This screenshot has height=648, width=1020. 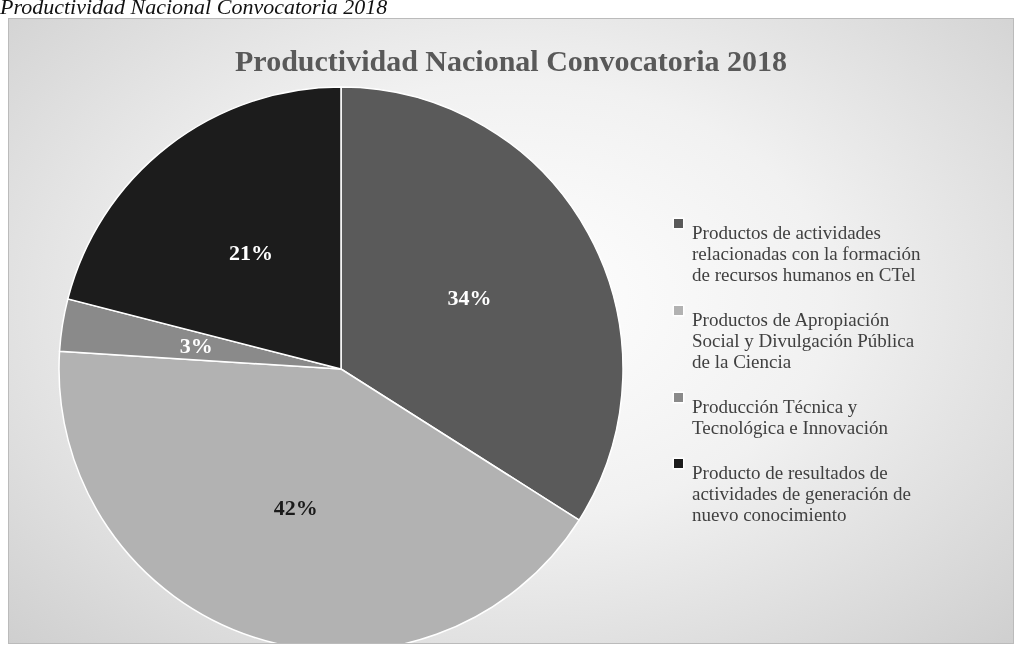 I want to click on legend-label: Productos de actividades relacionadas con la formación de recursos humanos en CTel, so click(x=806, y=253).